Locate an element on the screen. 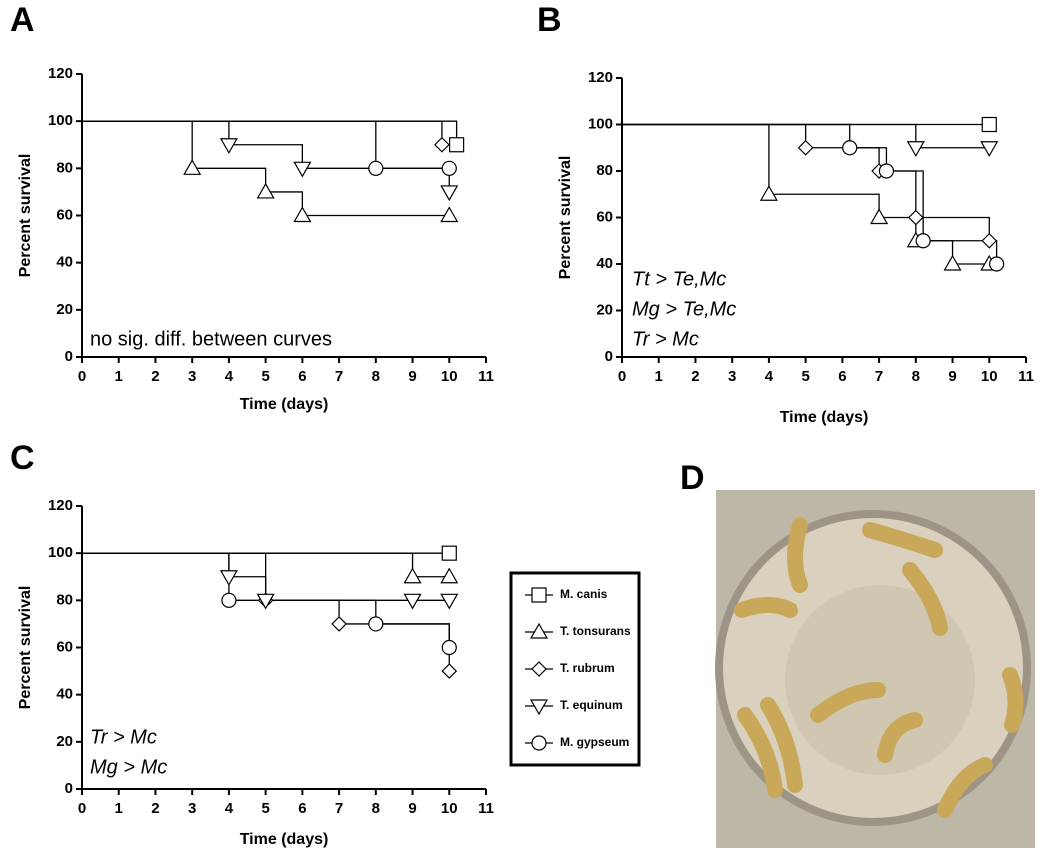  dish-center is located at coordinates (880, 680).